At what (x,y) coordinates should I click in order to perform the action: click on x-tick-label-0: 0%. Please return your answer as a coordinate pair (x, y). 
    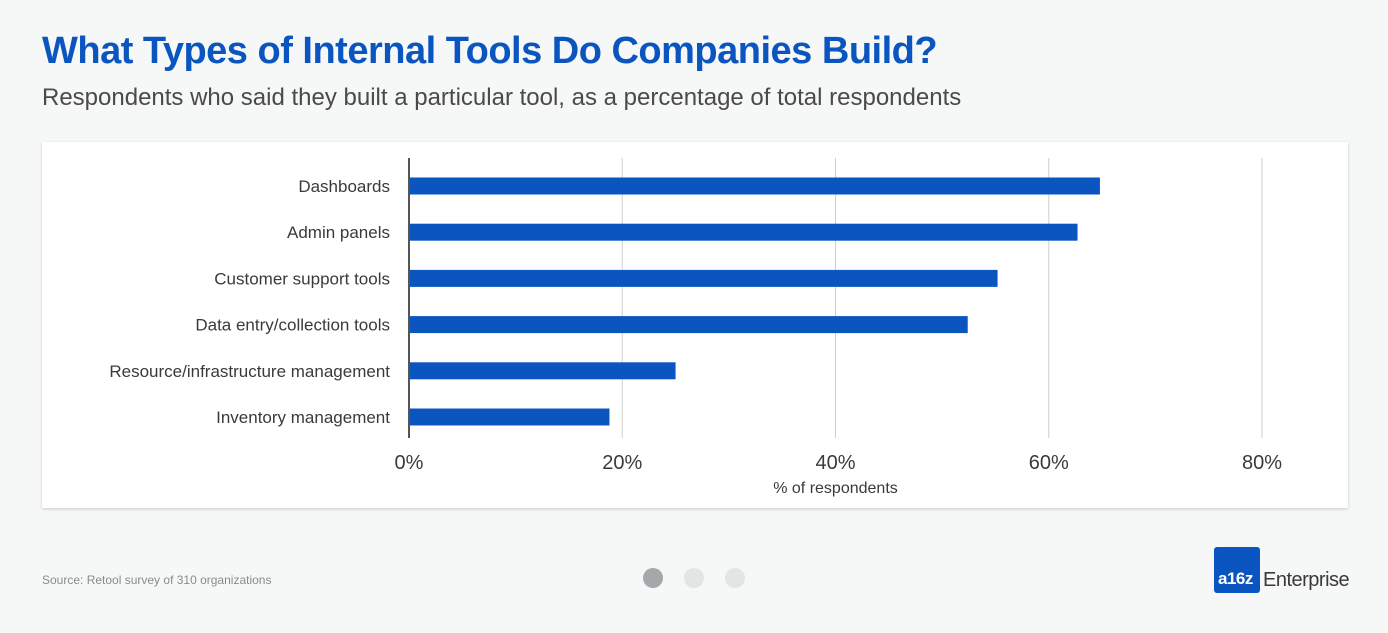
    Looking at the image, I should click on (409, 463).